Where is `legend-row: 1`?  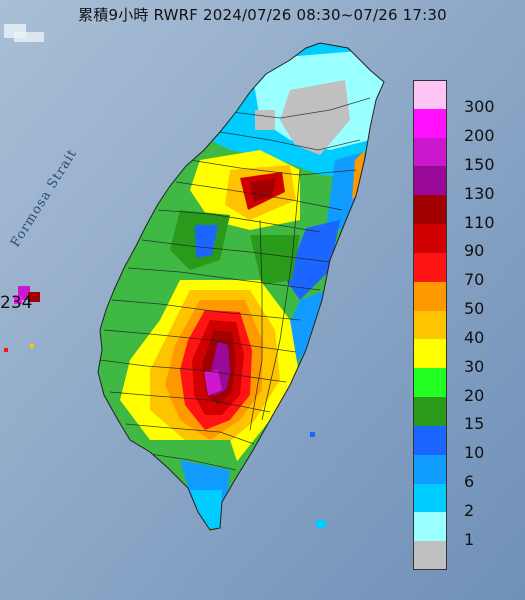
legend-row: 1 is located at coordinates (469, 530).